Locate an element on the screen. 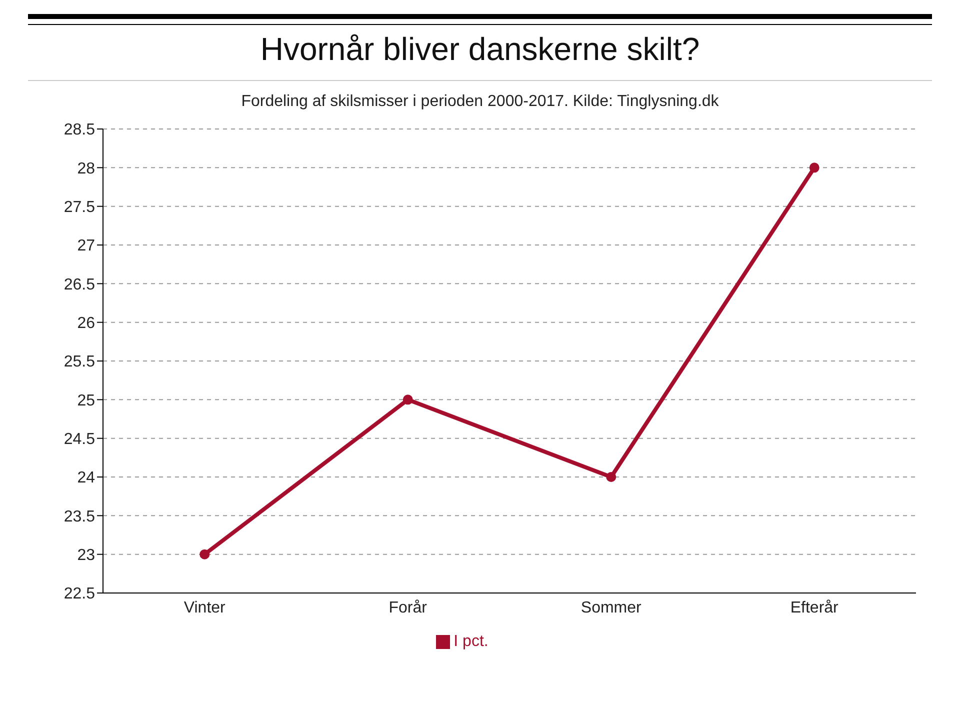  x-tick-label: Vinter is located at coordinates (205, 607).